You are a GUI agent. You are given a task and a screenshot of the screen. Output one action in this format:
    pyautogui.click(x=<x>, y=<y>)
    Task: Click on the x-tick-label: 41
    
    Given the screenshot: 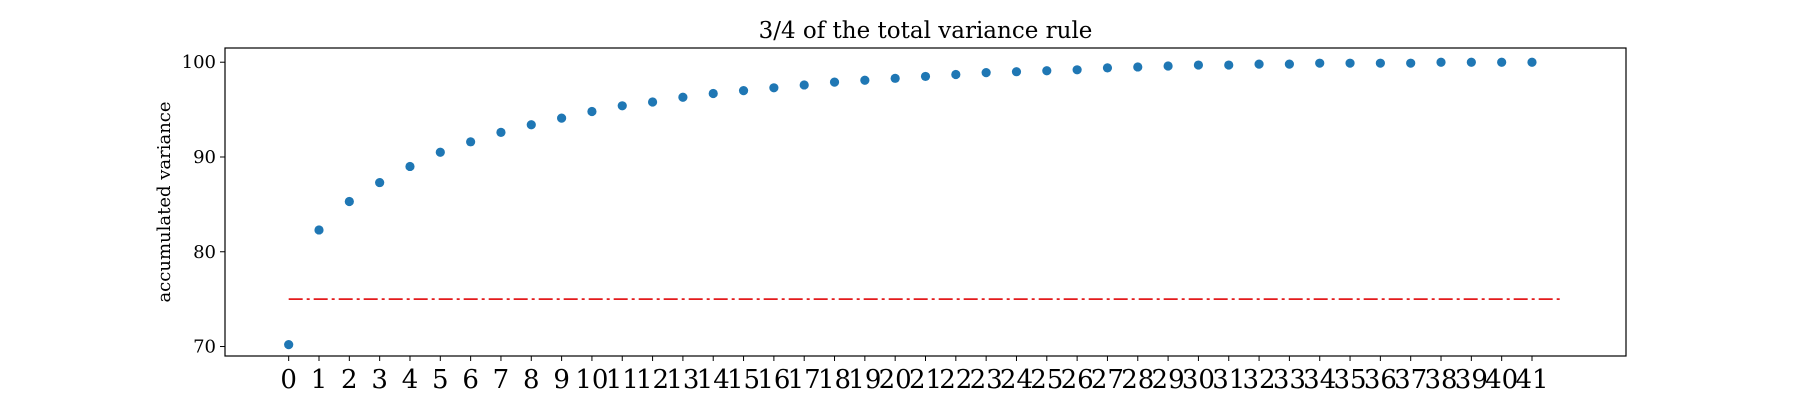 What is the action you would take?
    pyautogui.click(x=1531, y=380)
    